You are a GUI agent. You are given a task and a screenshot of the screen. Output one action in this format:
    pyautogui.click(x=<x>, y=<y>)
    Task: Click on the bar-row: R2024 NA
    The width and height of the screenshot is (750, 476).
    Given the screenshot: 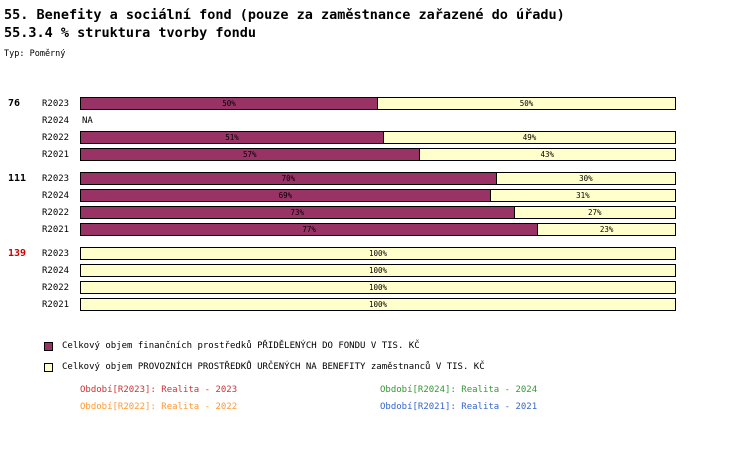 What is the action you would take?
    pyautogui.click(x=377, y=120)
    